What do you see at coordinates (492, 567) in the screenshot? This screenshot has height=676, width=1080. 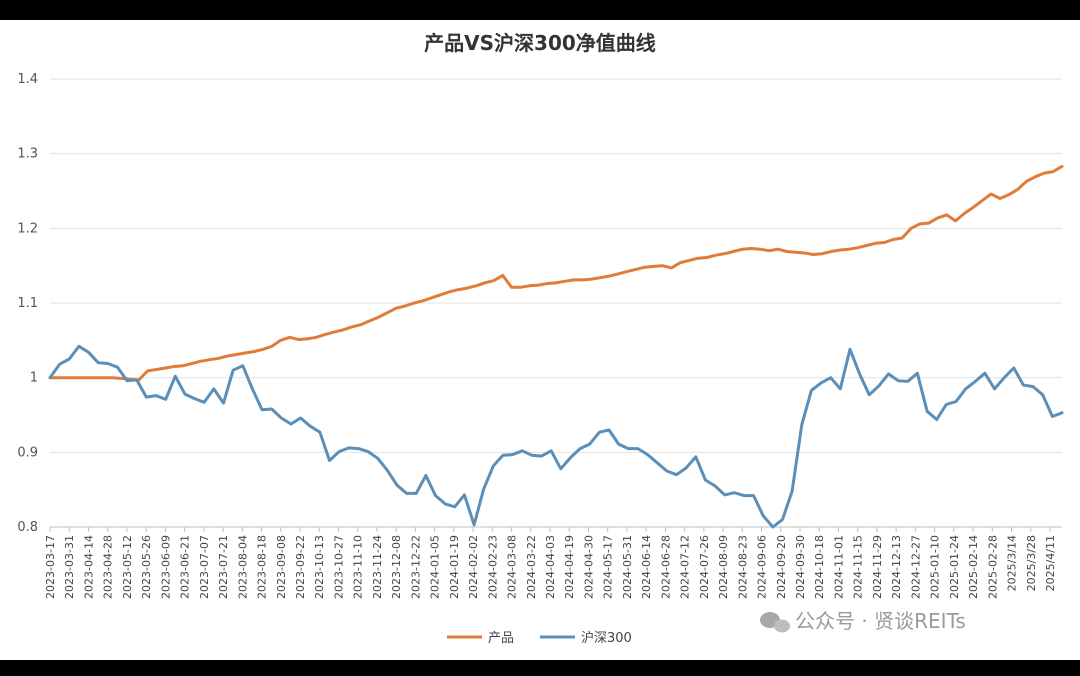 I see `x-tick-label: 2024-02-23` at bounding box center [492, 567].